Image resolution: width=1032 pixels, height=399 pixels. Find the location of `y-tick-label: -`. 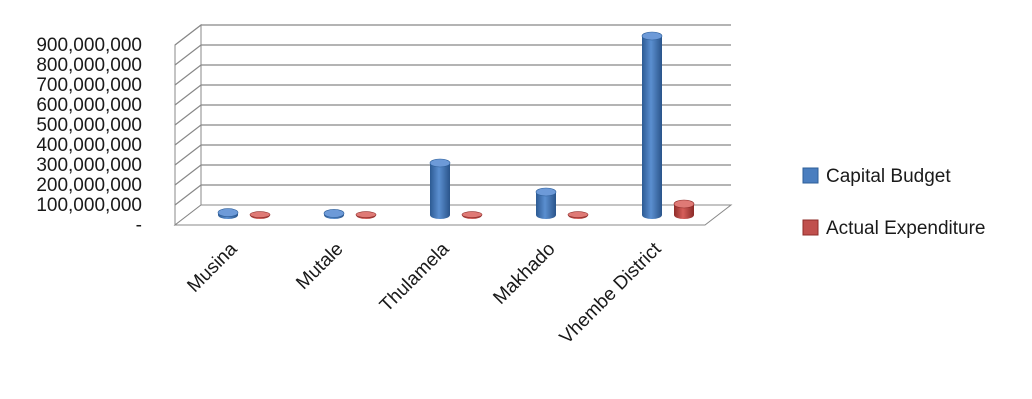

y-tick-label: - is located at coordinates (139, 225).